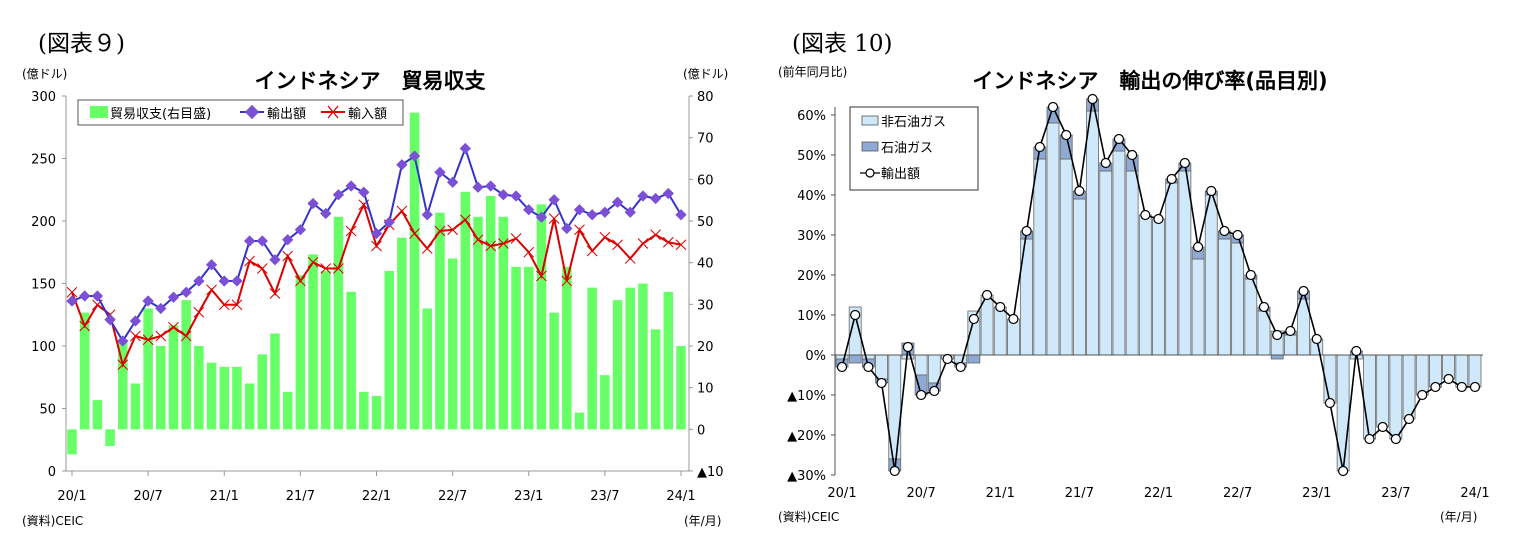 This screenshot has height=558, width=1515. Describe the element at coordinates (52, 521) in the screenshot. I see `chart1-source: (資料)CEIC` at that location.